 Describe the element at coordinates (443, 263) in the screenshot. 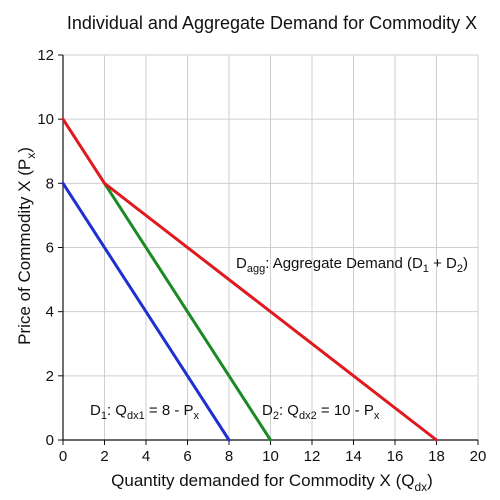

I see `dagg-label-end: + D` at that location.